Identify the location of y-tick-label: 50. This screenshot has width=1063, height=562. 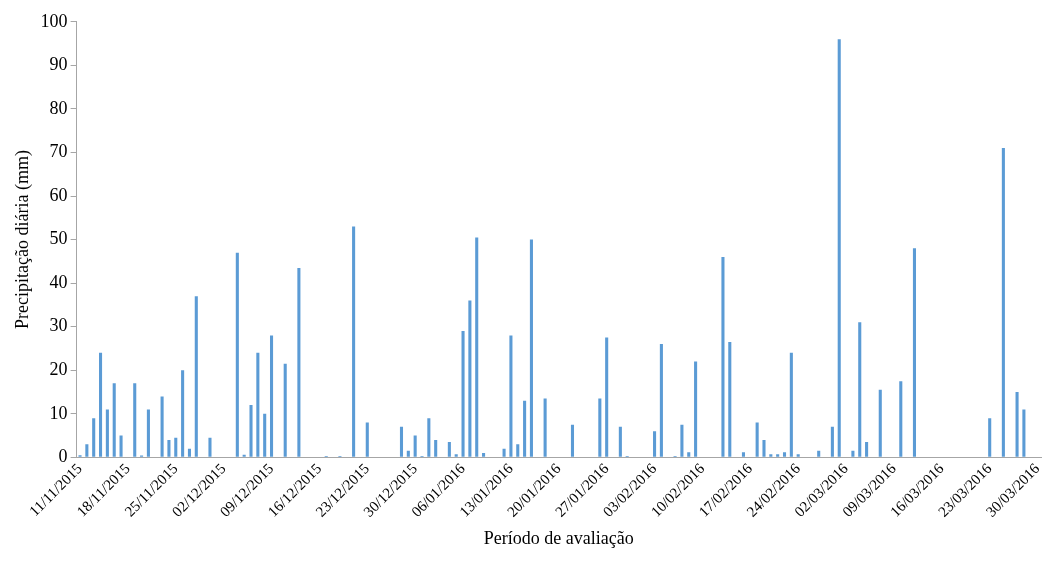
(58, 238).